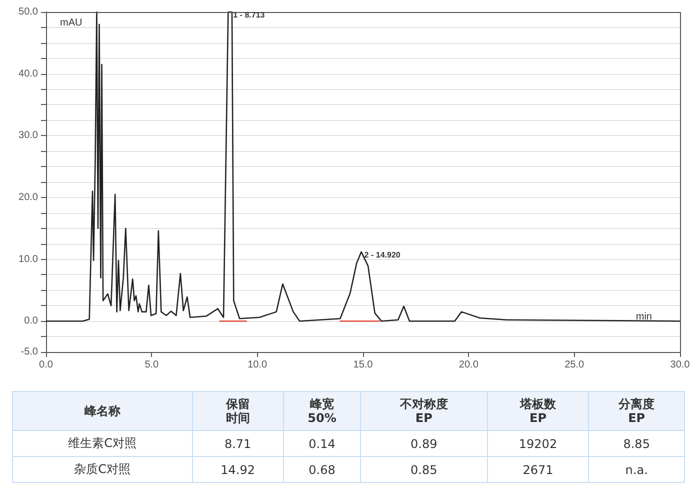  Describe the element at coordinates (424, 469) in the screenshot. I see `text: 0.85` at that location.